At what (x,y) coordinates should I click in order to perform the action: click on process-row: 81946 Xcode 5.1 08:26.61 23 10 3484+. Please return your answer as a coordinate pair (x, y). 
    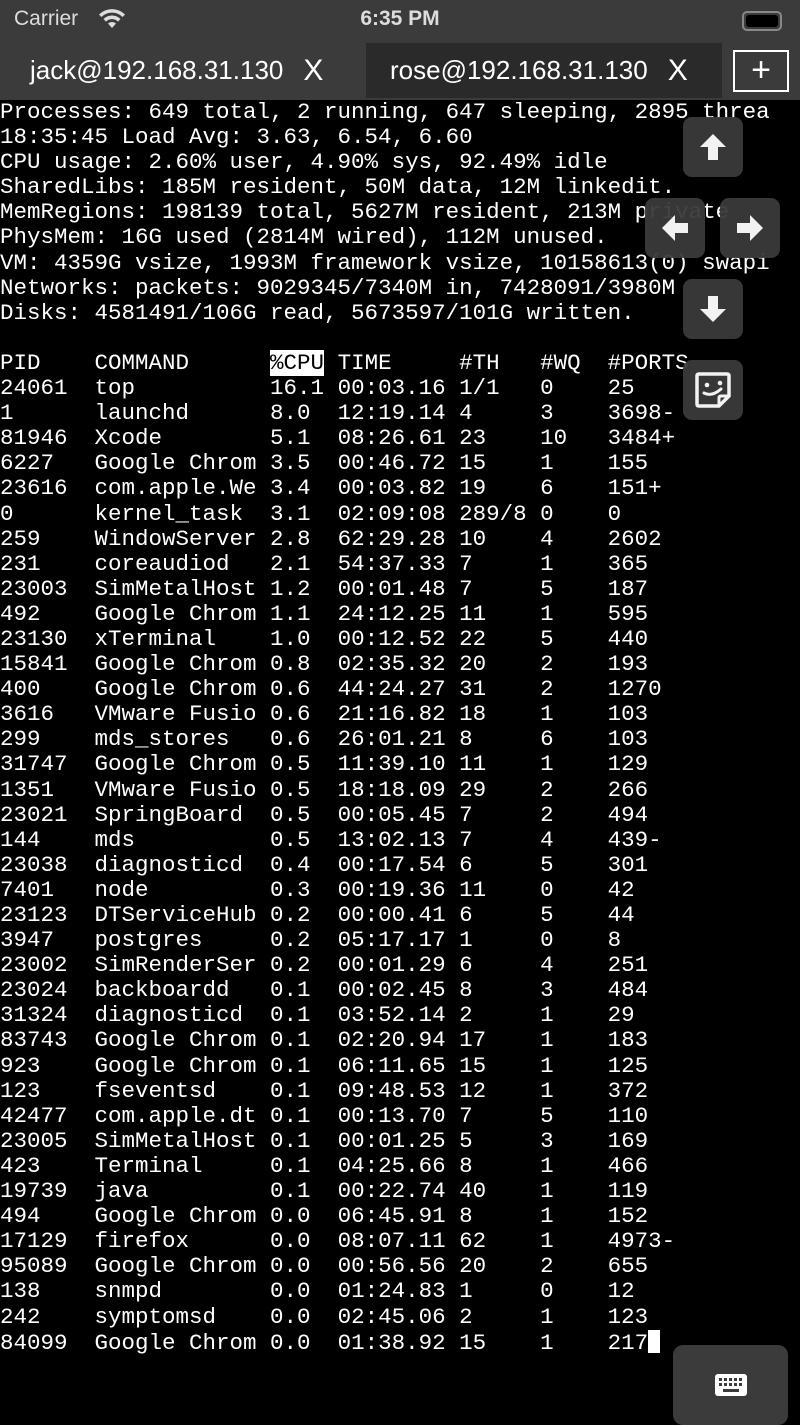
    Looking at the image, I should click on (400, 438).